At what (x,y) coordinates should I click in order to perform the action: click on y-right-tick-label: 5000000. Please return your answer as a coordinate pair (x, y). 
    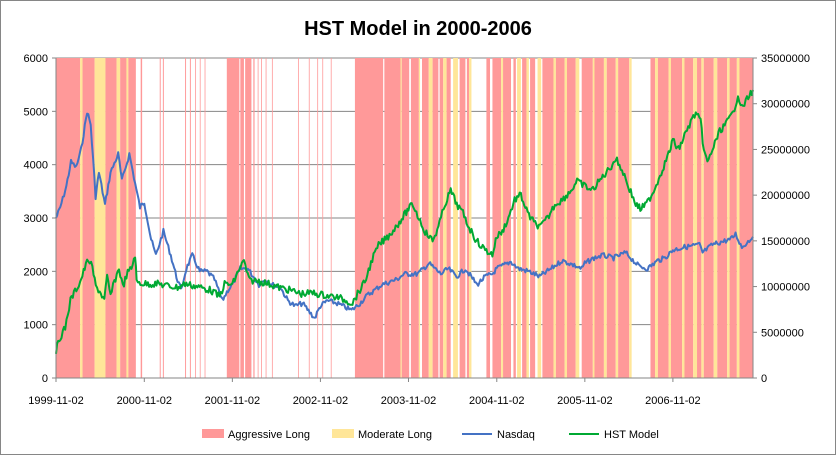
    Looking at the image, I should click on (782, 333).